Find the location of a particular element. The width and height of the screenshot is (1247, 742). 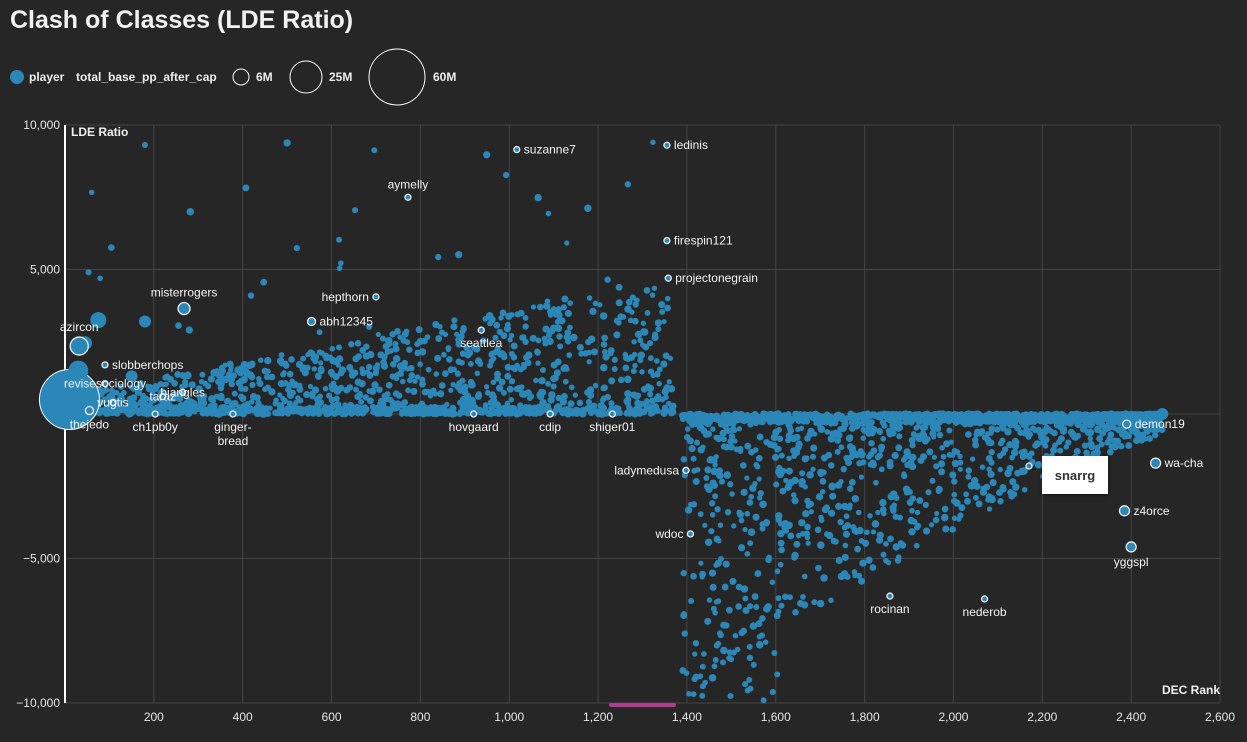

x-axis-scrubber is located at coordinates (642, 705).